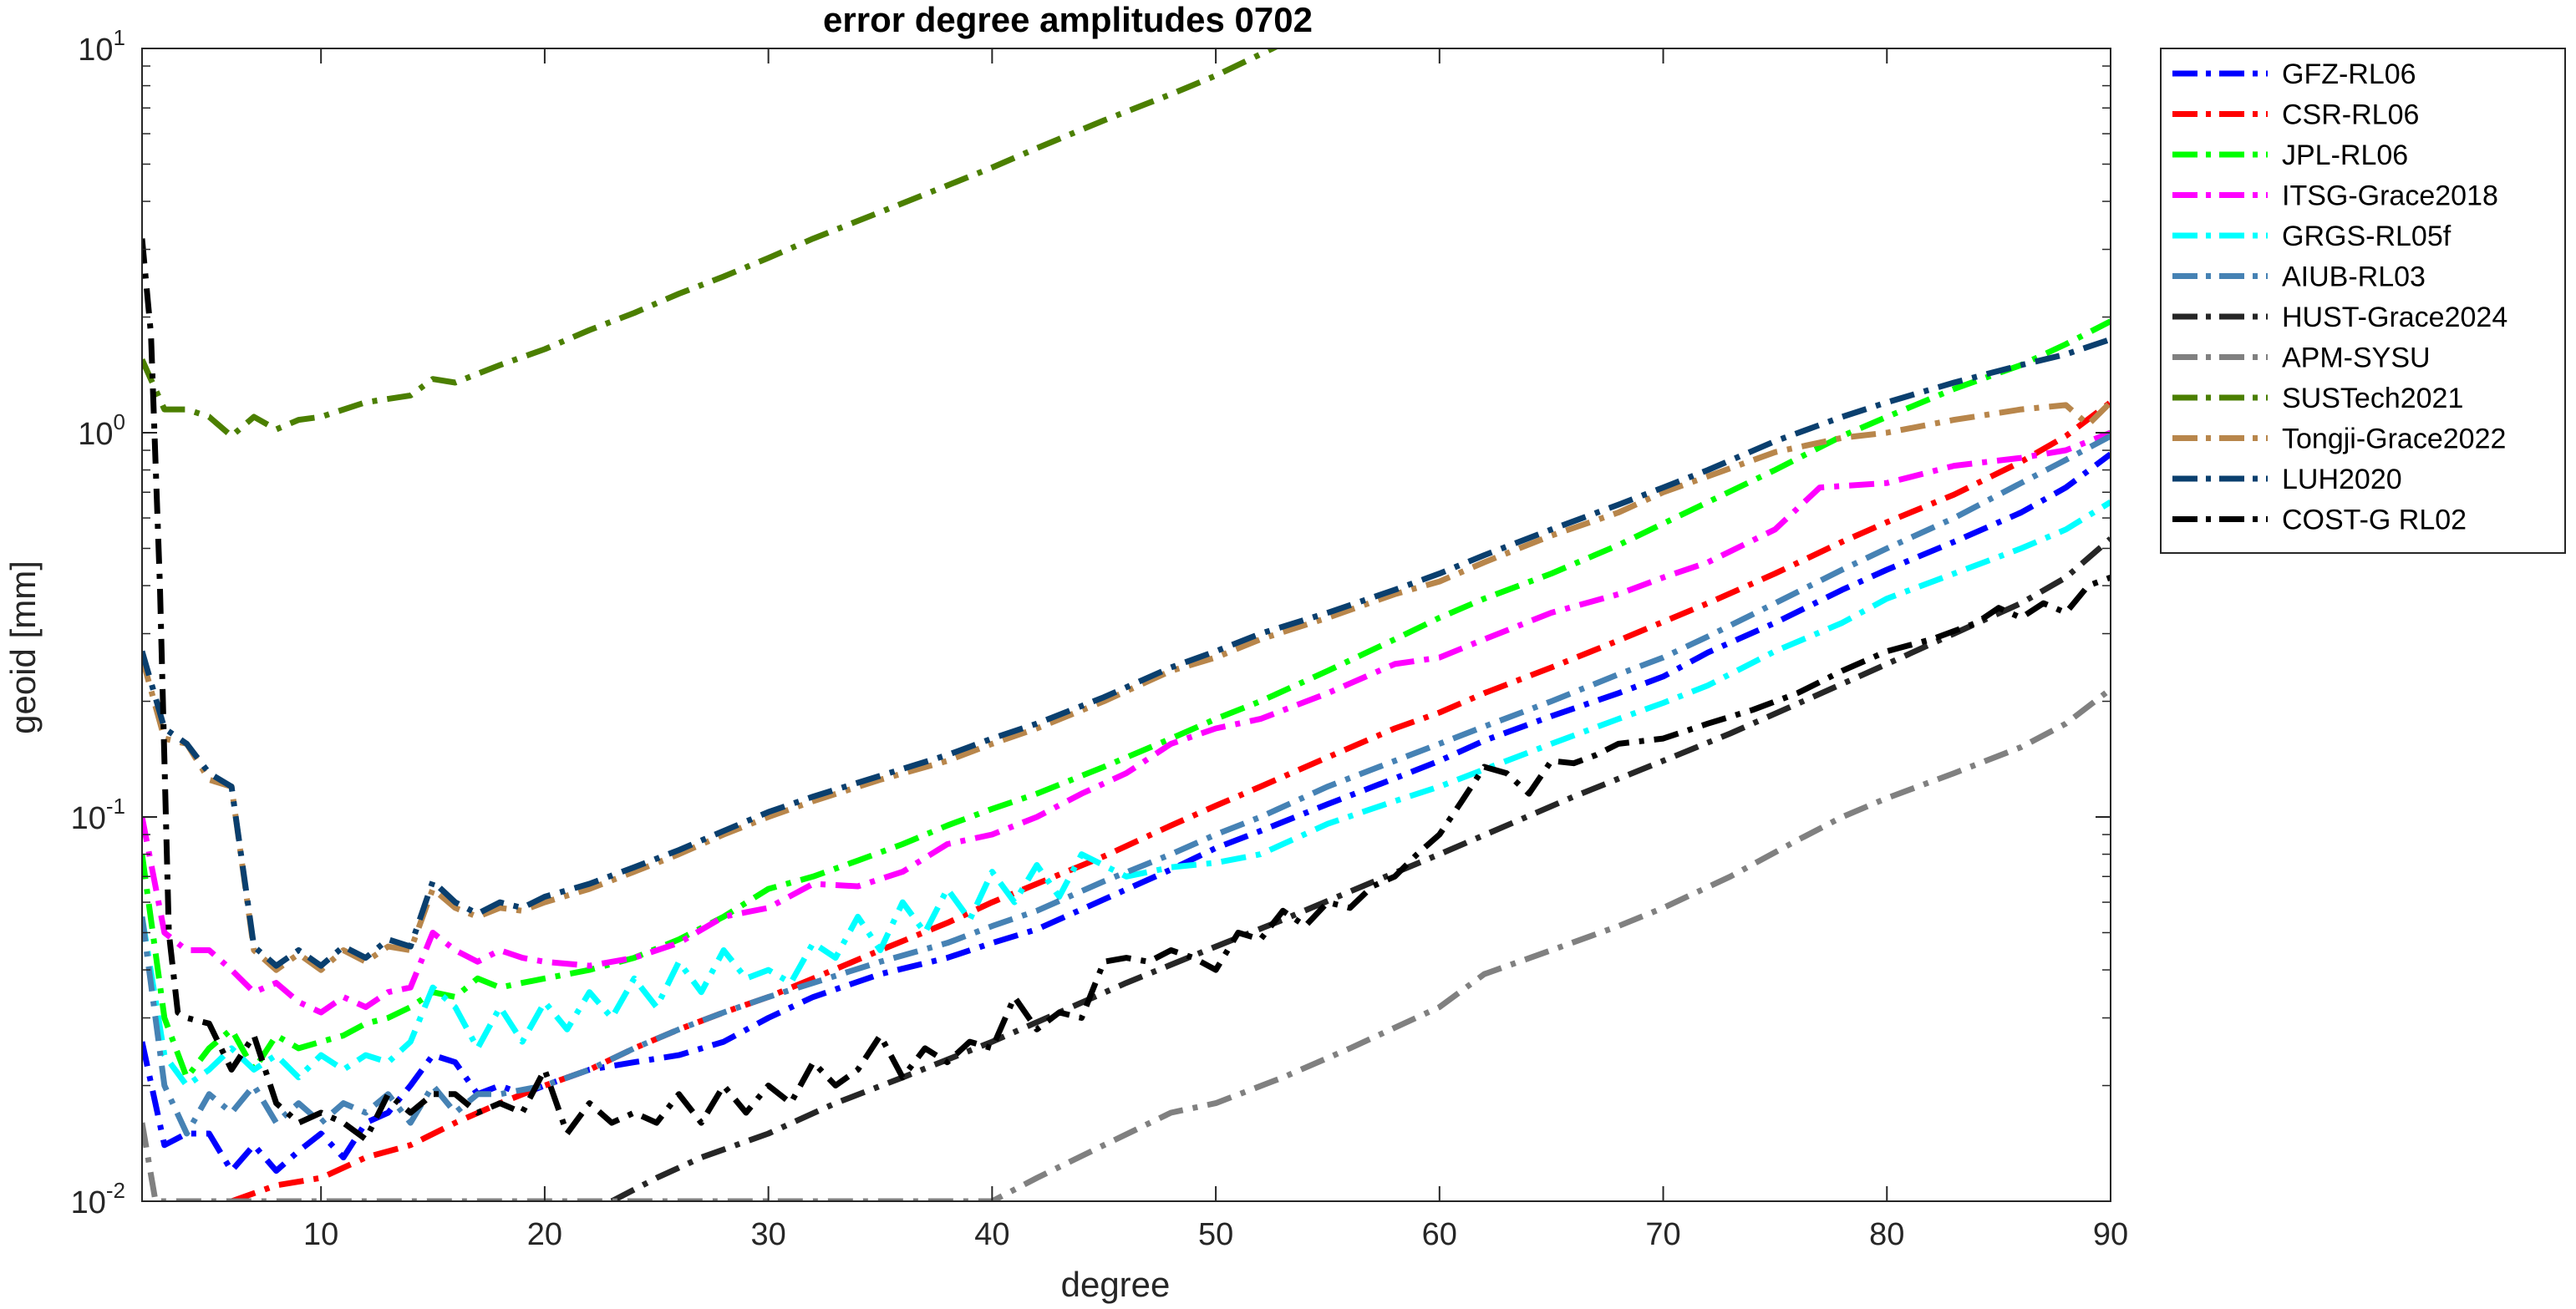 This screenshot has width=2576, height=1309. I want to click on y-tick-label: 10⁻¹, so click(98, 815).